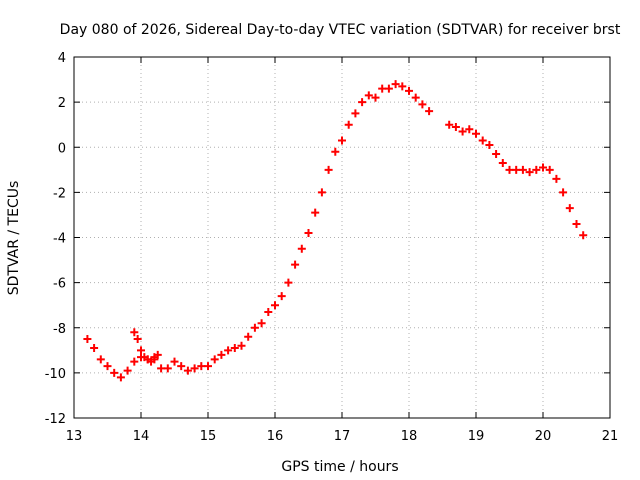 Image resolution: width=640 pixels, height=480 pixels. Describe the element at coordinates (141, 436) in the screenshot. I see `x-tick-label: 14` at that location.